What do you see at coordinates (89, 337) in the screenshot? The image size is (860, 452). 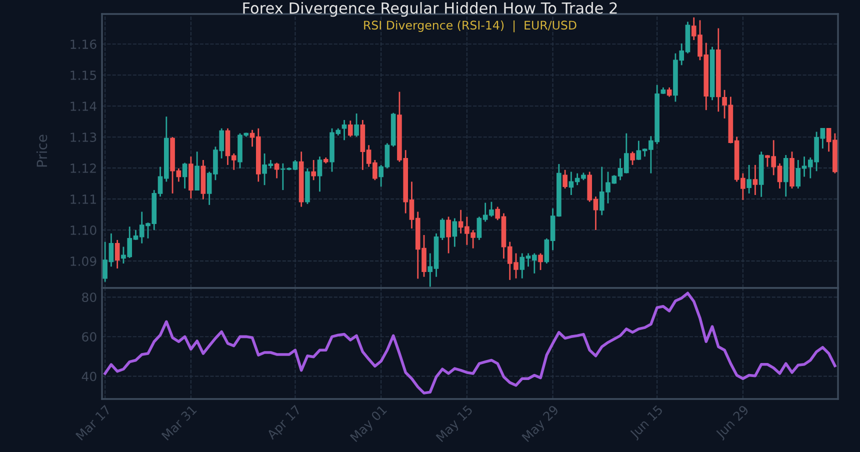 I see `y-tick-label: 60` at bounding box center [89, 337].